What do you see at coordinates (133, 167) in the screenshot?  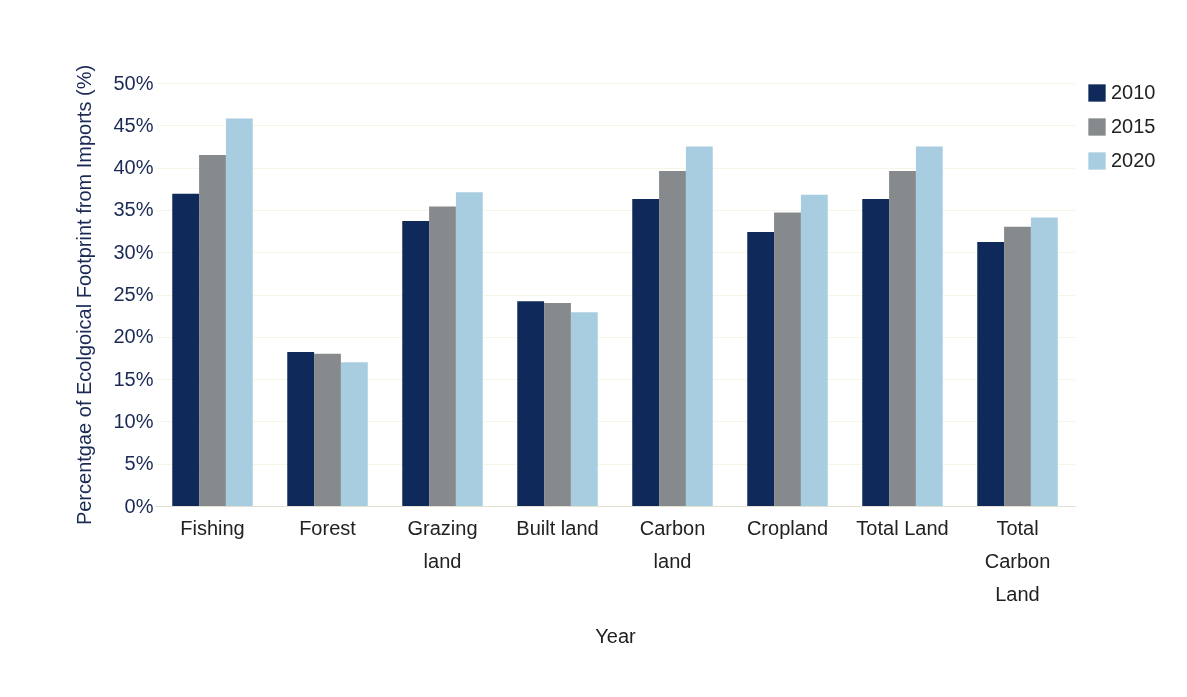 I see `y-tick-label: 40%` at bounding box center [133, 167].